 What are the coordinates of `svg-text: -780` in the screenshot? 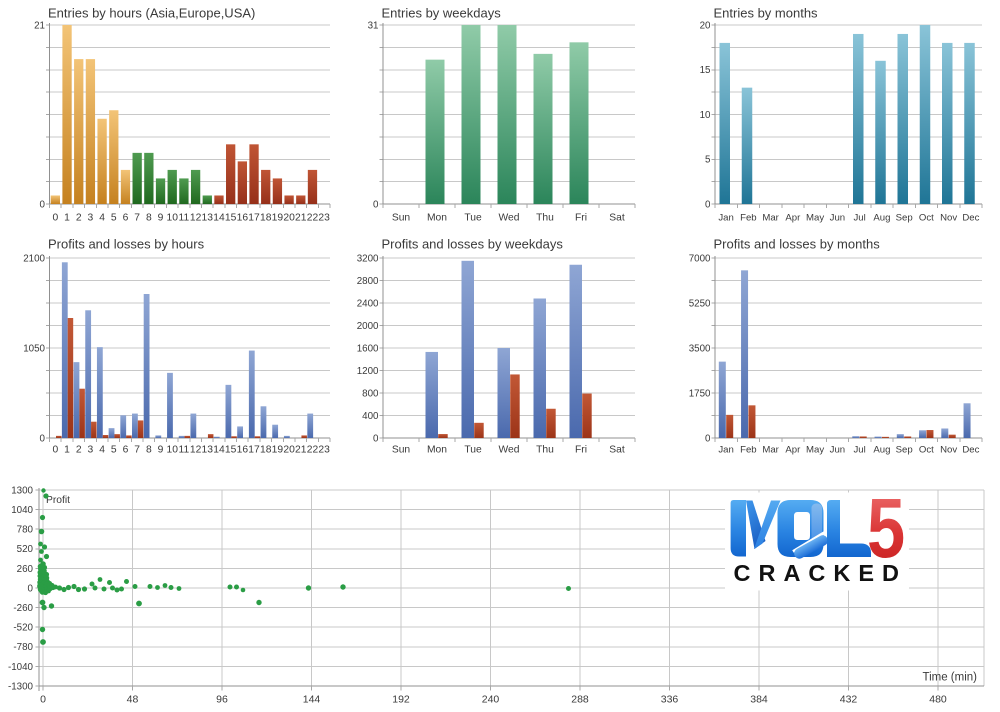 It's located at (23, 647).